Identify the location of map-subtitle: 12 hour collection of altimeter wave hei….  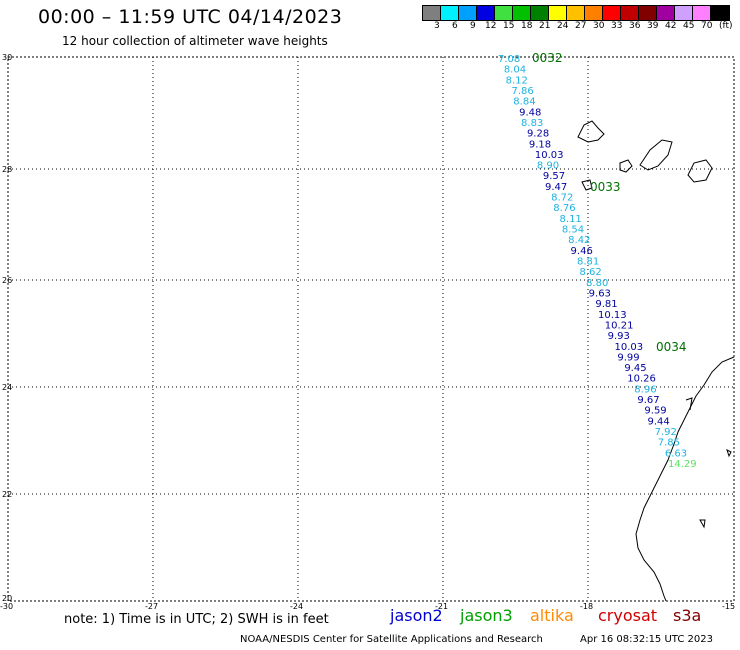
(195, 41).